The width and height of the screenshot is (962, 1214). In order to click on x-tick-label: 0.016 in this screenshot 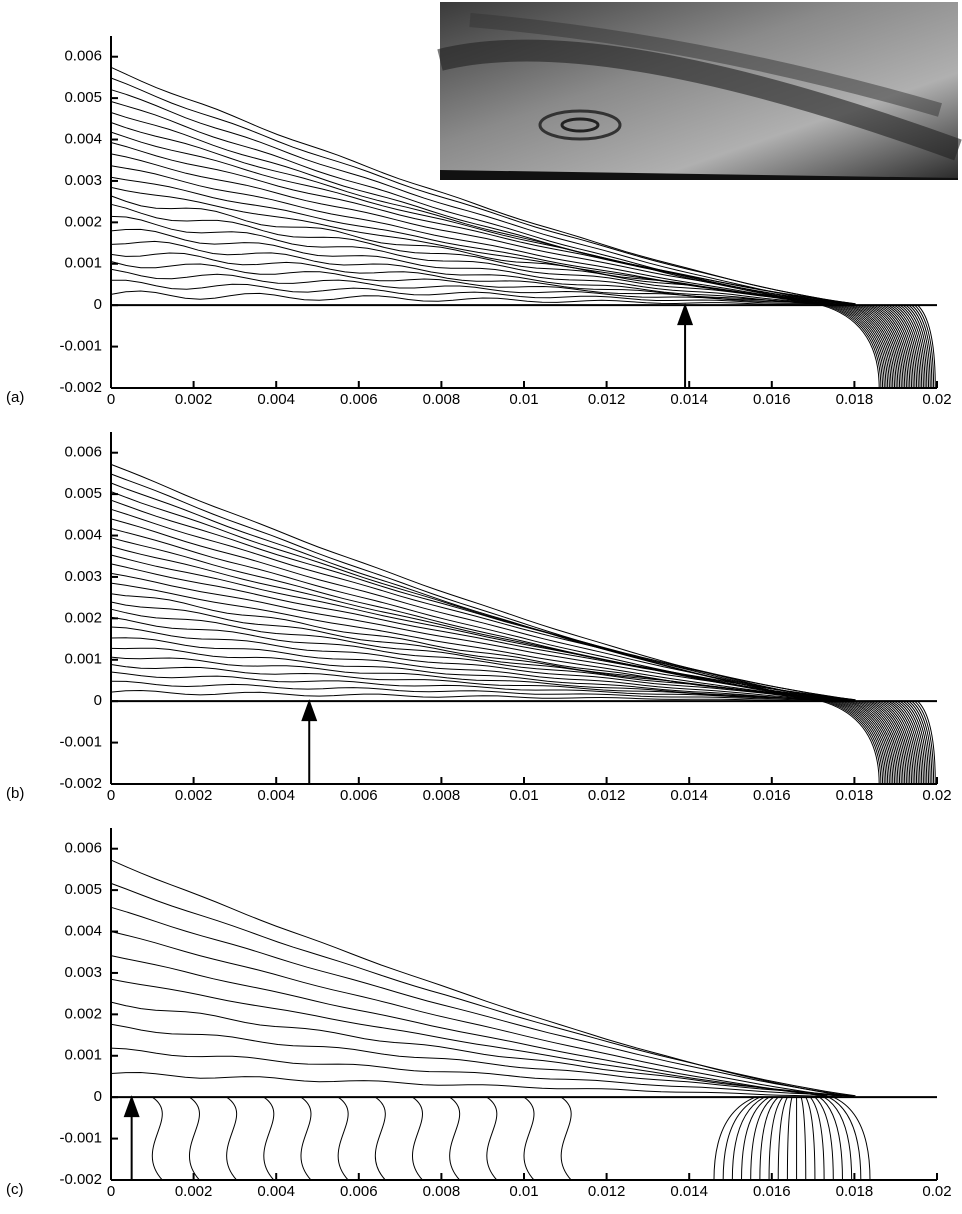, I will do `click(772, 1191)`.